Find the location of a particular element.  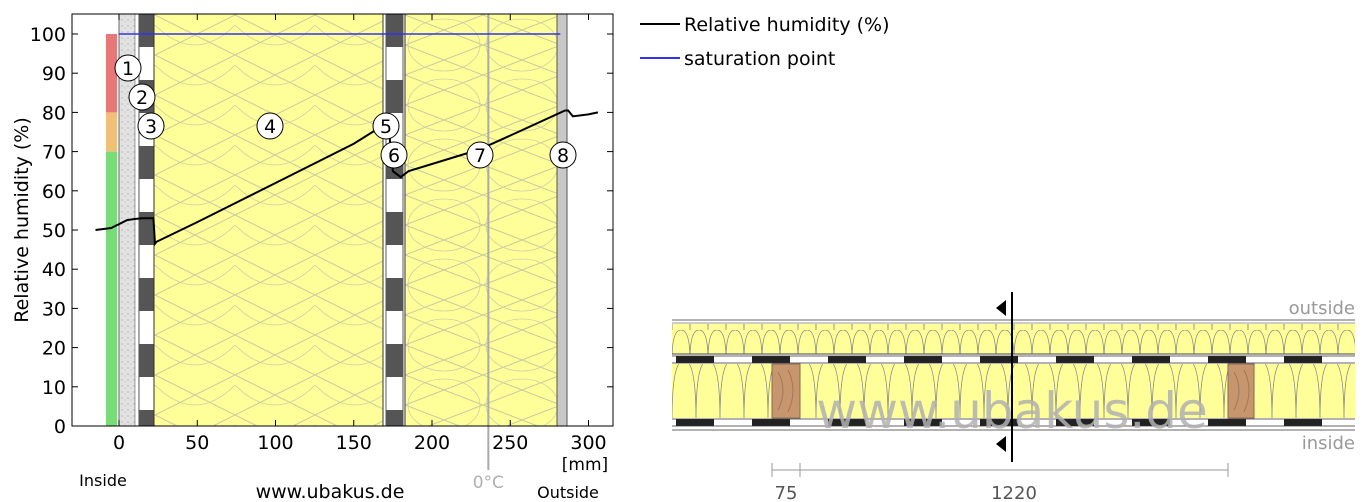

svg-text: 7 is located at coordinates (480, 156).